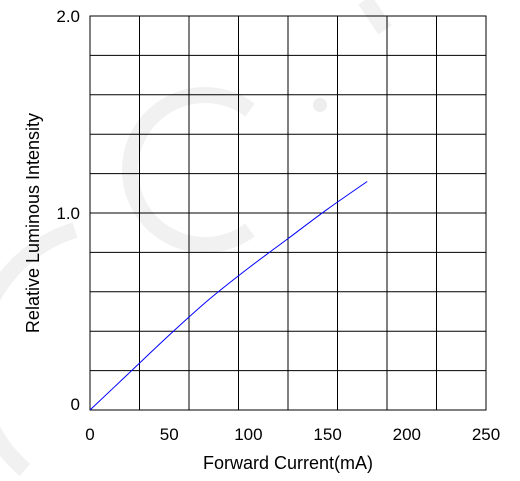 This screenshot has height=481, width=520. I want to click on y-tick-label: 1.0, so click(68, 213).